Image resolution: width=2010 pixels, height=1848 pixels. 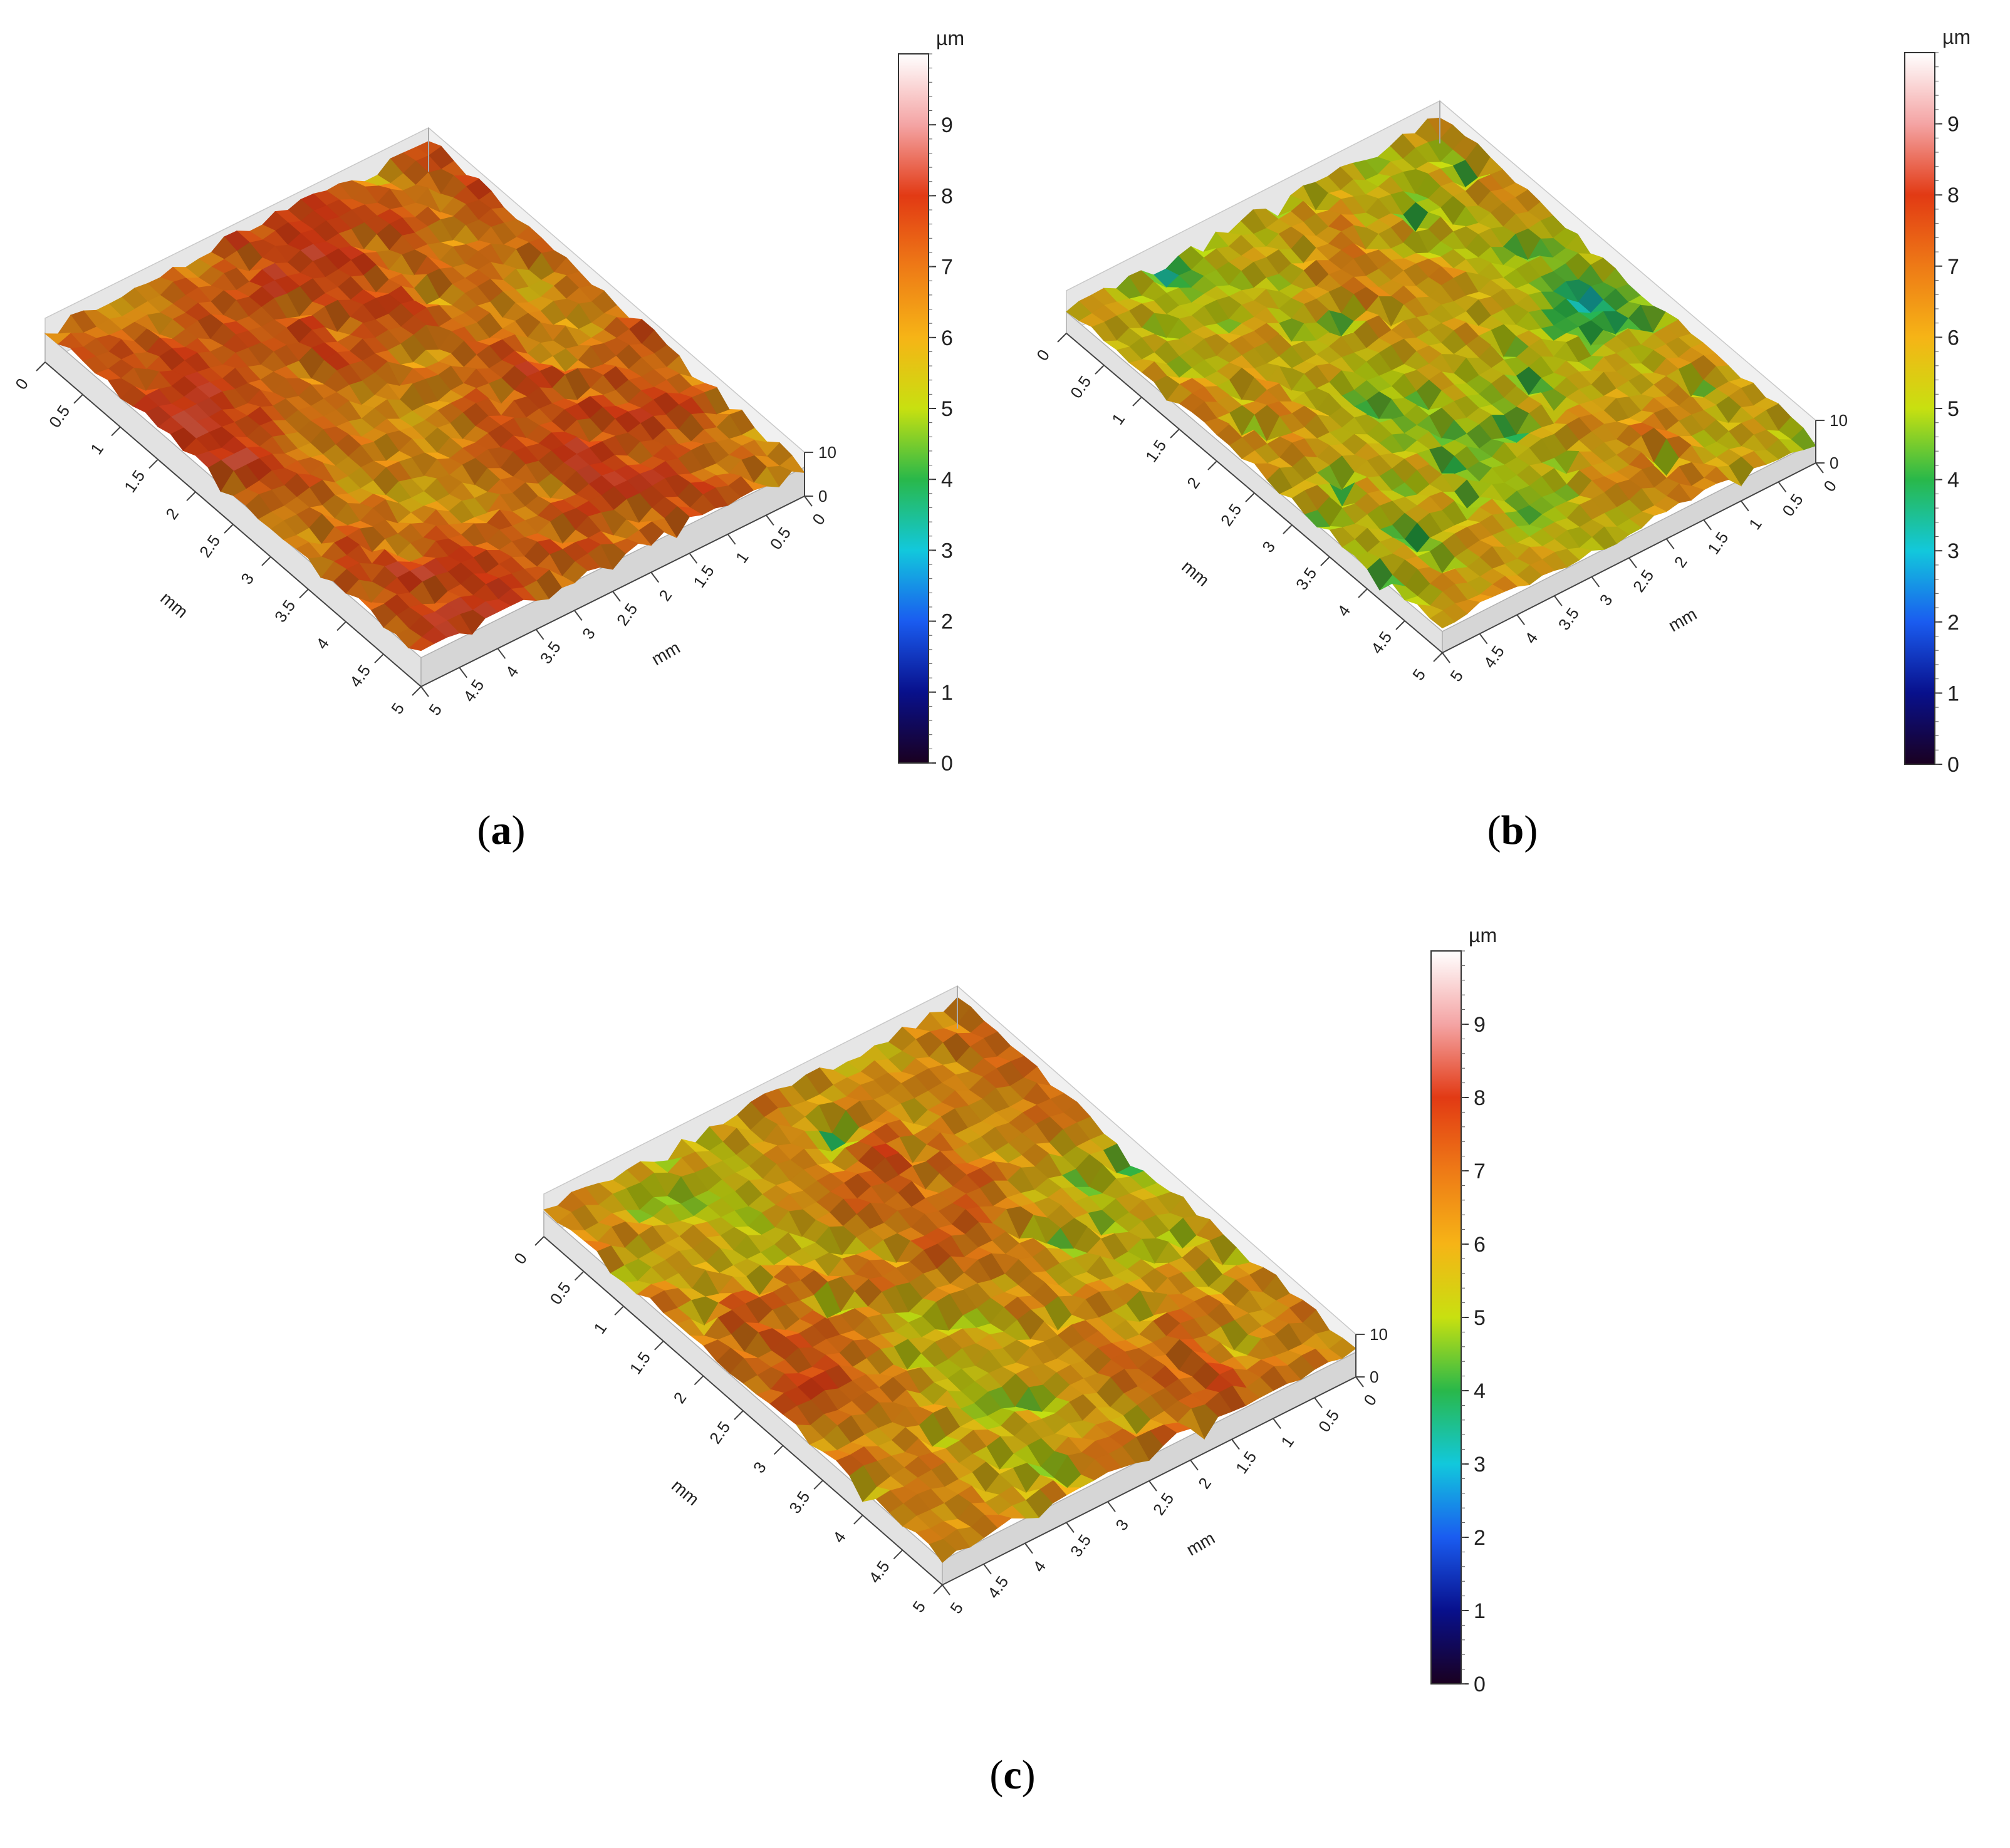 I want to click on y-tick-label: 0, so click(x=818, y=519).